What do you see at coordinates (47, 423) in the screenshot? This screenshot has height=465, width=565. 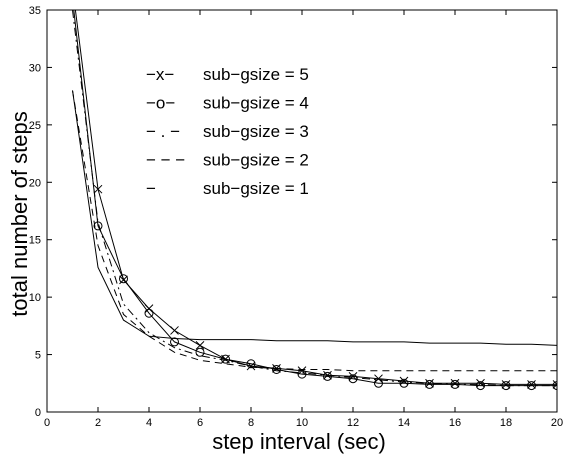 I see `x-tick-label: 0` at bounding box center [47, 423].